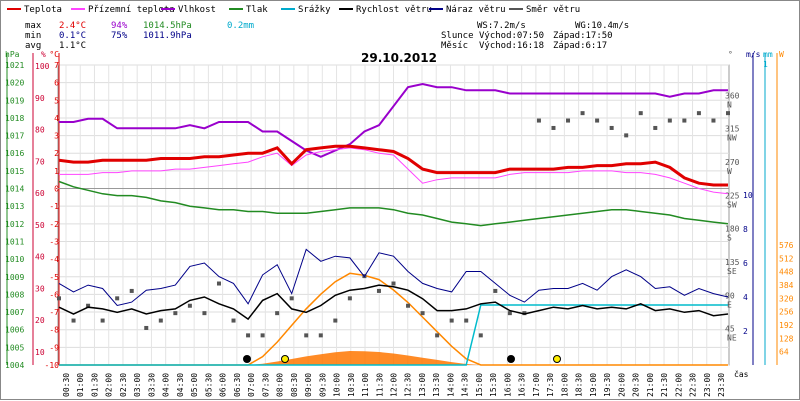 The image size is (800, 401). What do you see at coordinates (56, 136) in the screenshot?
I see `celsius-tick: 3` at bounding box center [56, 136].